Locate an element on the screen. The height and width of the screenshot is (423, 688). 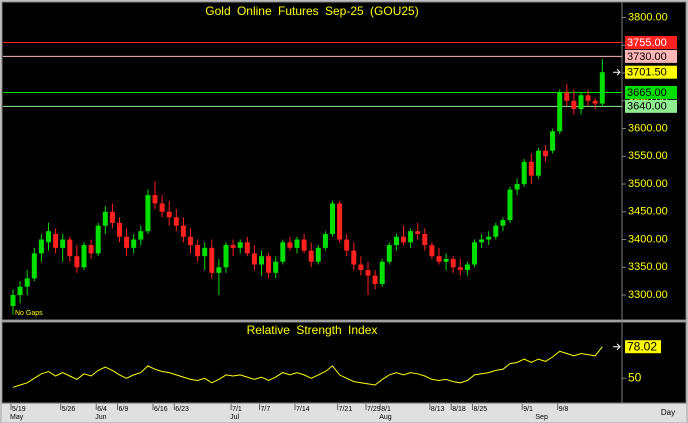
y-tick-label: 3450.00 is located at coordinates (648, 212).